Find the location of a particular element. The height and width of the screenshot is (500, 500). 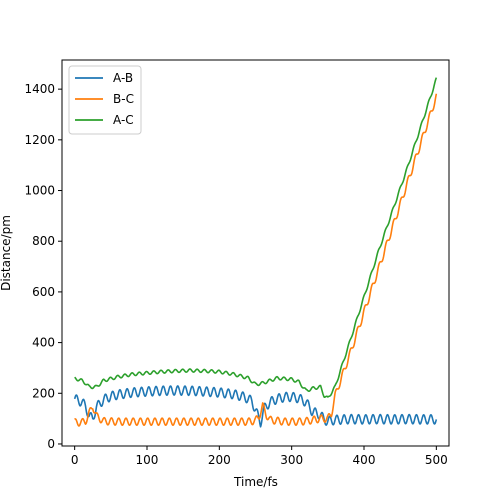

x-axis: 0 100 200 300 400 500 is located at coordinates (259, 456).